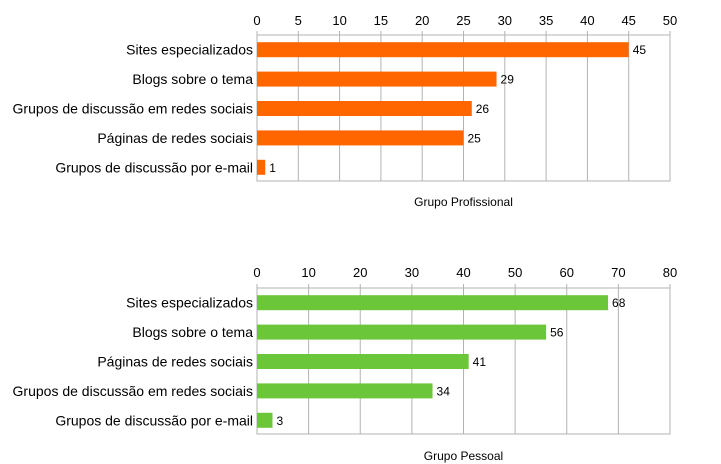 This screenshot has width=721, height=464. I want to click on tick-label: 70, so click(618, 272).